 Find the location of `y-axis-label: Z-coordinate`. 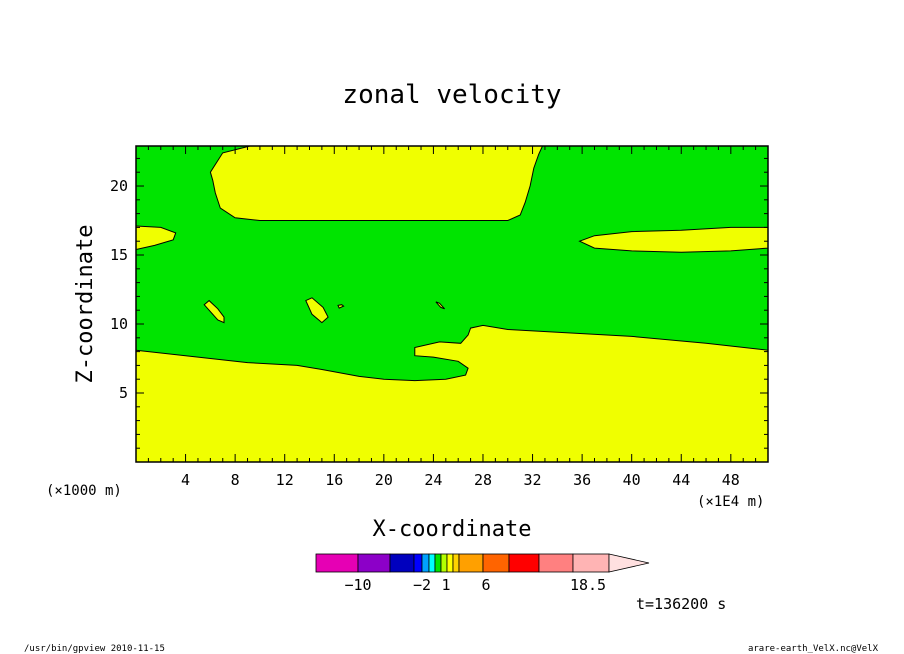

y-axis-label: Z-coordinate is located at coordinates (85, 304).